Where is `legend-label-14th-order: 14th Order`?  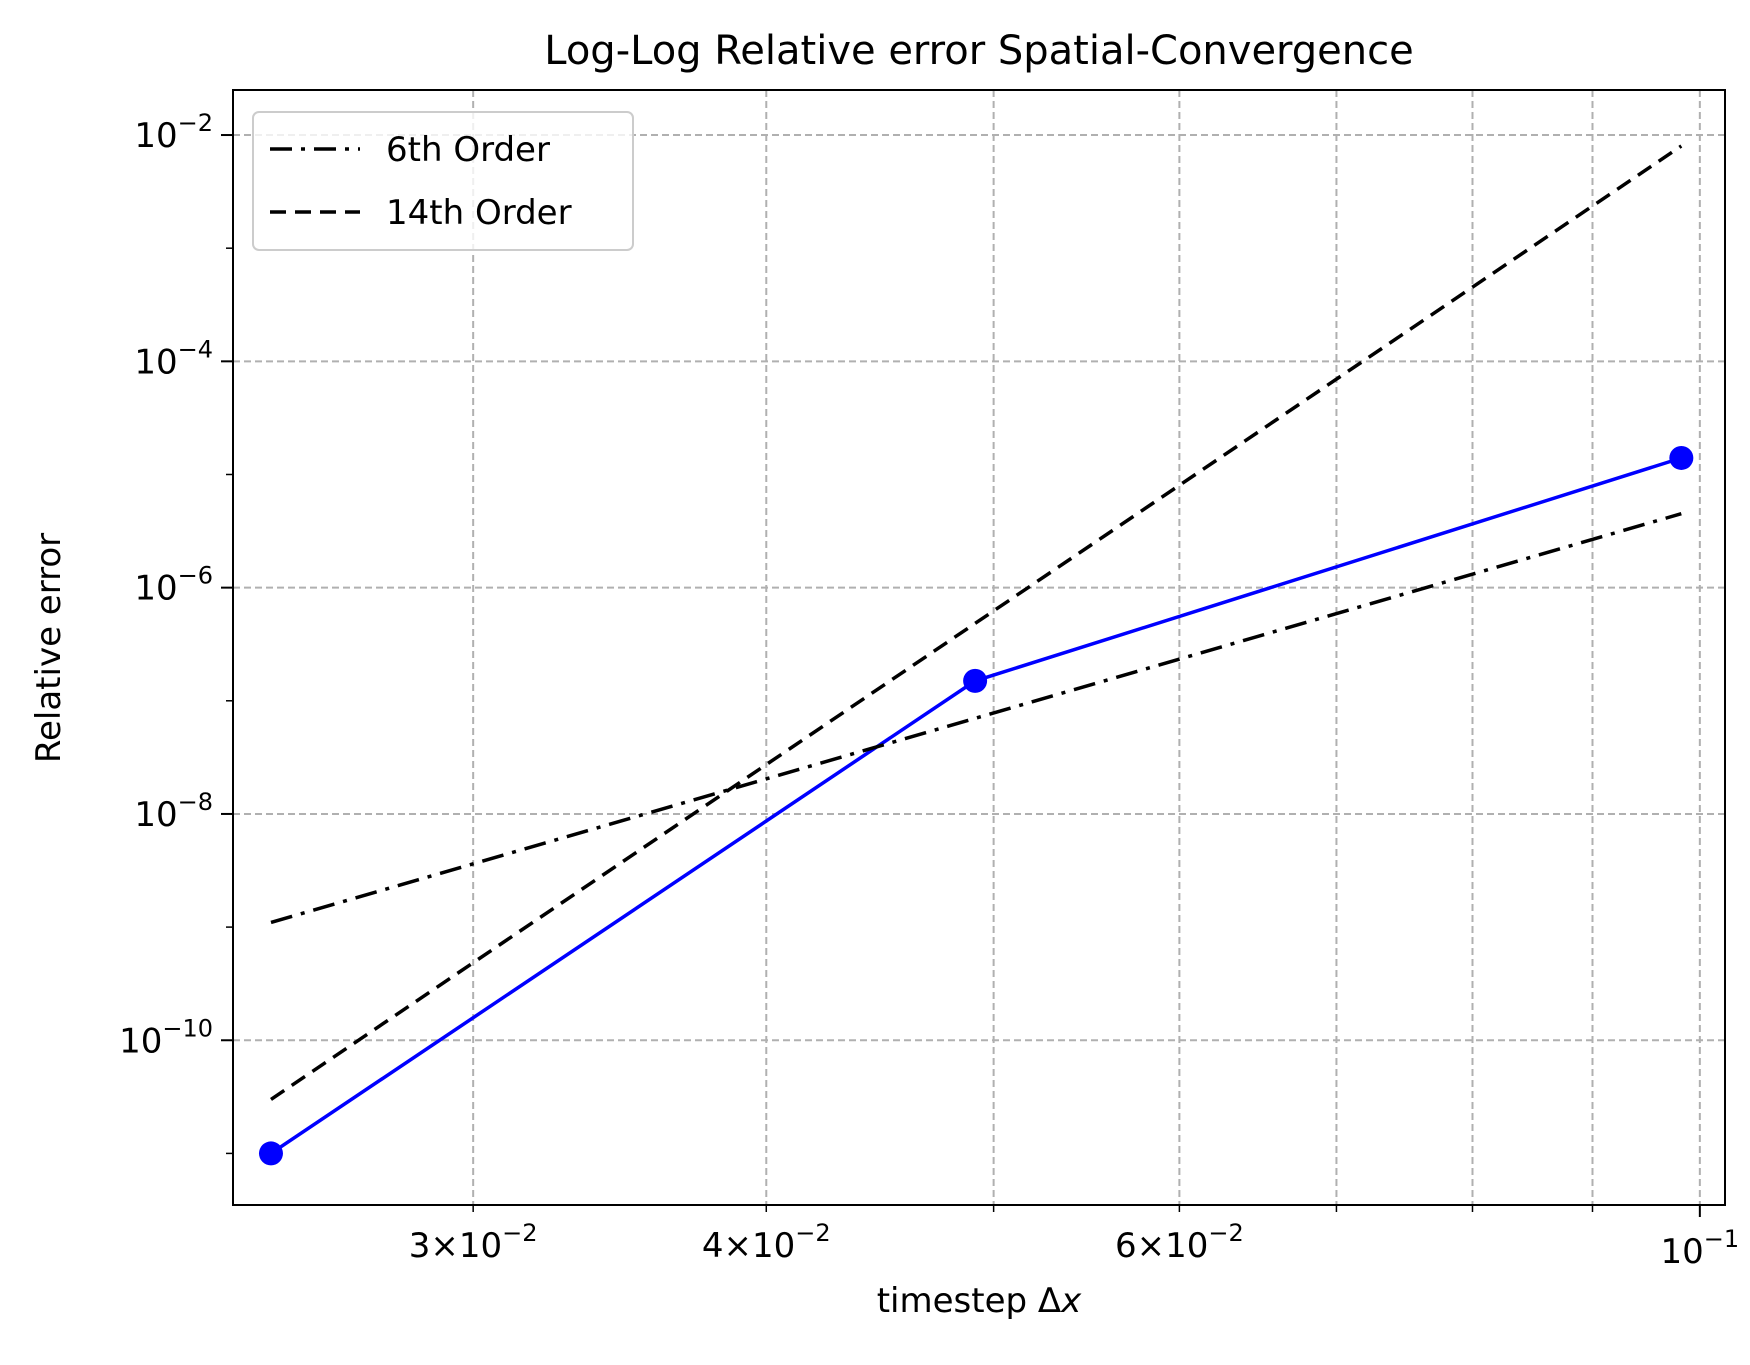 legend-label-14th-order: 14th Order is located at coordinates (479, 213).